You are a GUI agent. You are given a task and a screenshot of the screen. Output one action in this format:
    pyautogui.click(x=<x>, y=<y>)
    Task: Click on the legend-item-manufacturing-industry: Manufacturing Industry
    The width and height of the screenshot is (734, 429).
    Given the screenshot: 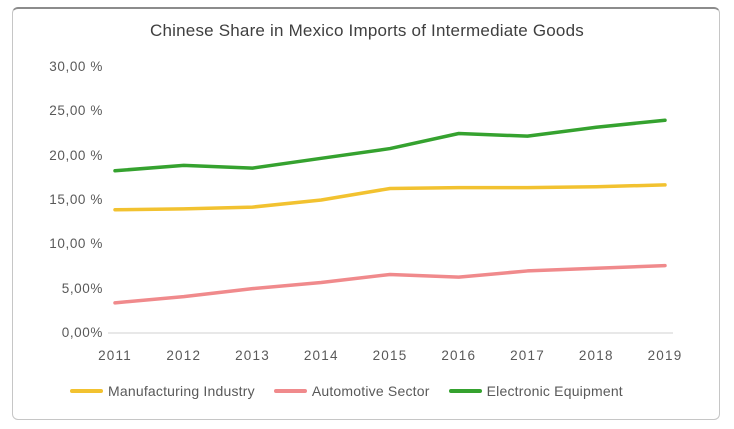 What is the action you would take?
    pyautogui.click(x=162, y=391)
    